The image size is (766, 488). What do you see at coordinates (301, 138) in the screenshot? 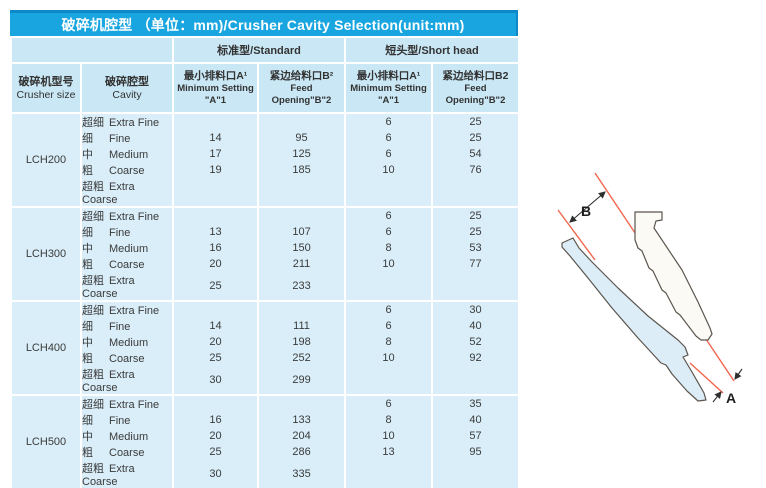
I see `value-cell: 95` at bounding box center [301, 138].